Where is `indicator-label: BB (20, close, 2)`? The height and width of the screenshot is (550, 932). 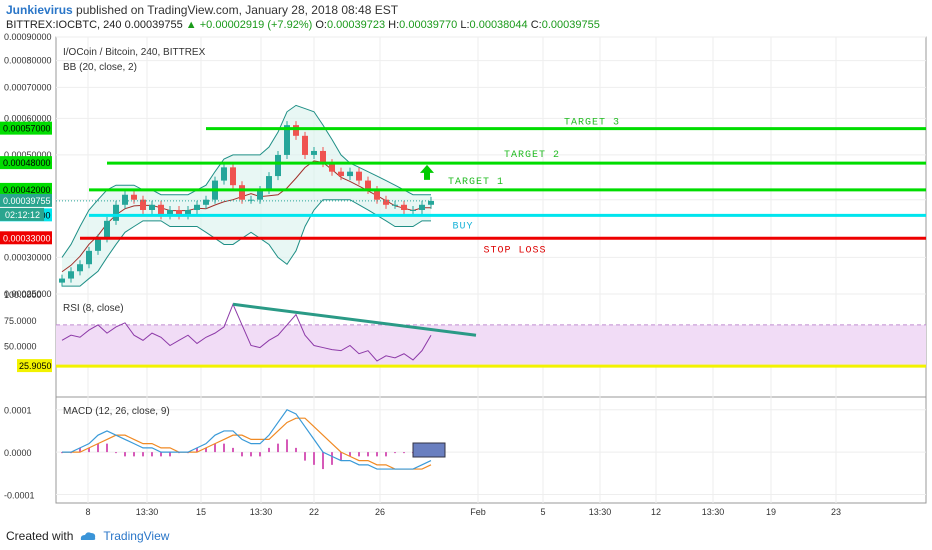
indicator-label: BB (20, close, 2) is located at coordinates (100, 67).